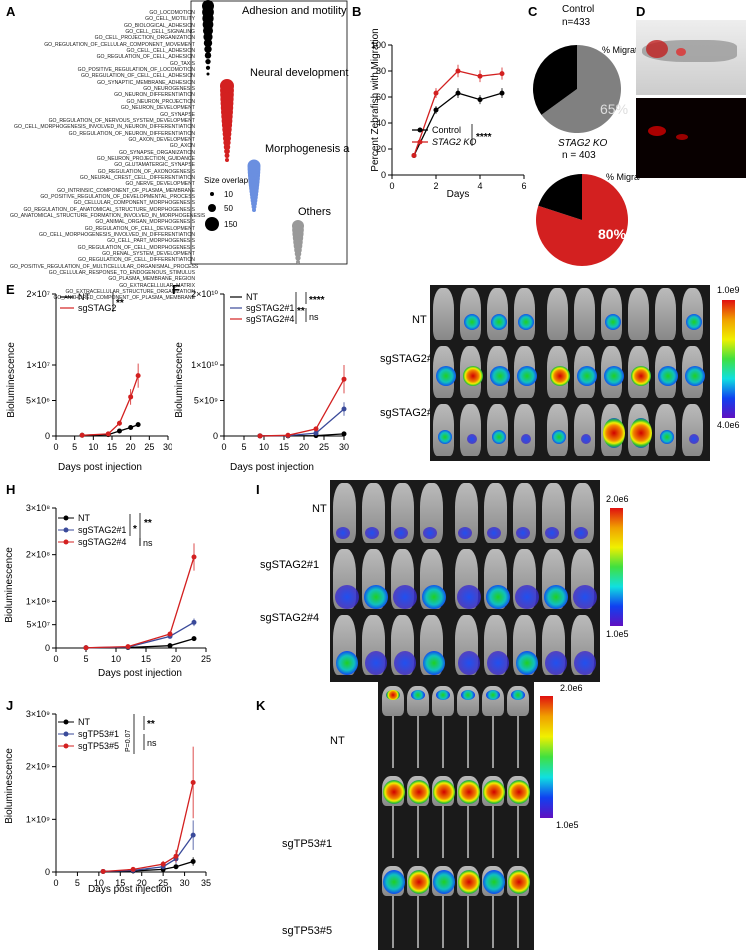 The image size is (753, 952). I want to click on g-row-label-sg1: sgSTAG2#1, so click(410, 359).